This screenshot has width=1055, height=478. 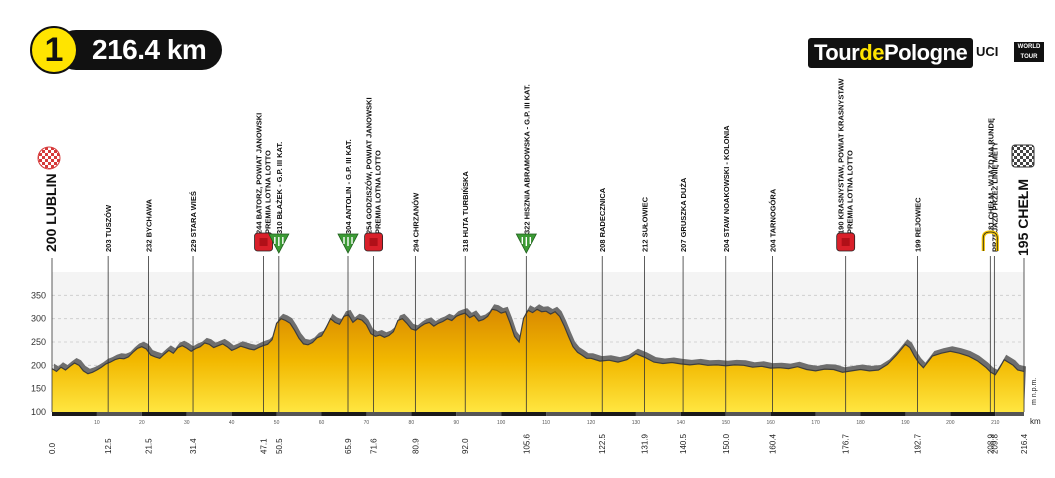 I want to click on x-tick-label: 71.6, so click(x=374, y=446).